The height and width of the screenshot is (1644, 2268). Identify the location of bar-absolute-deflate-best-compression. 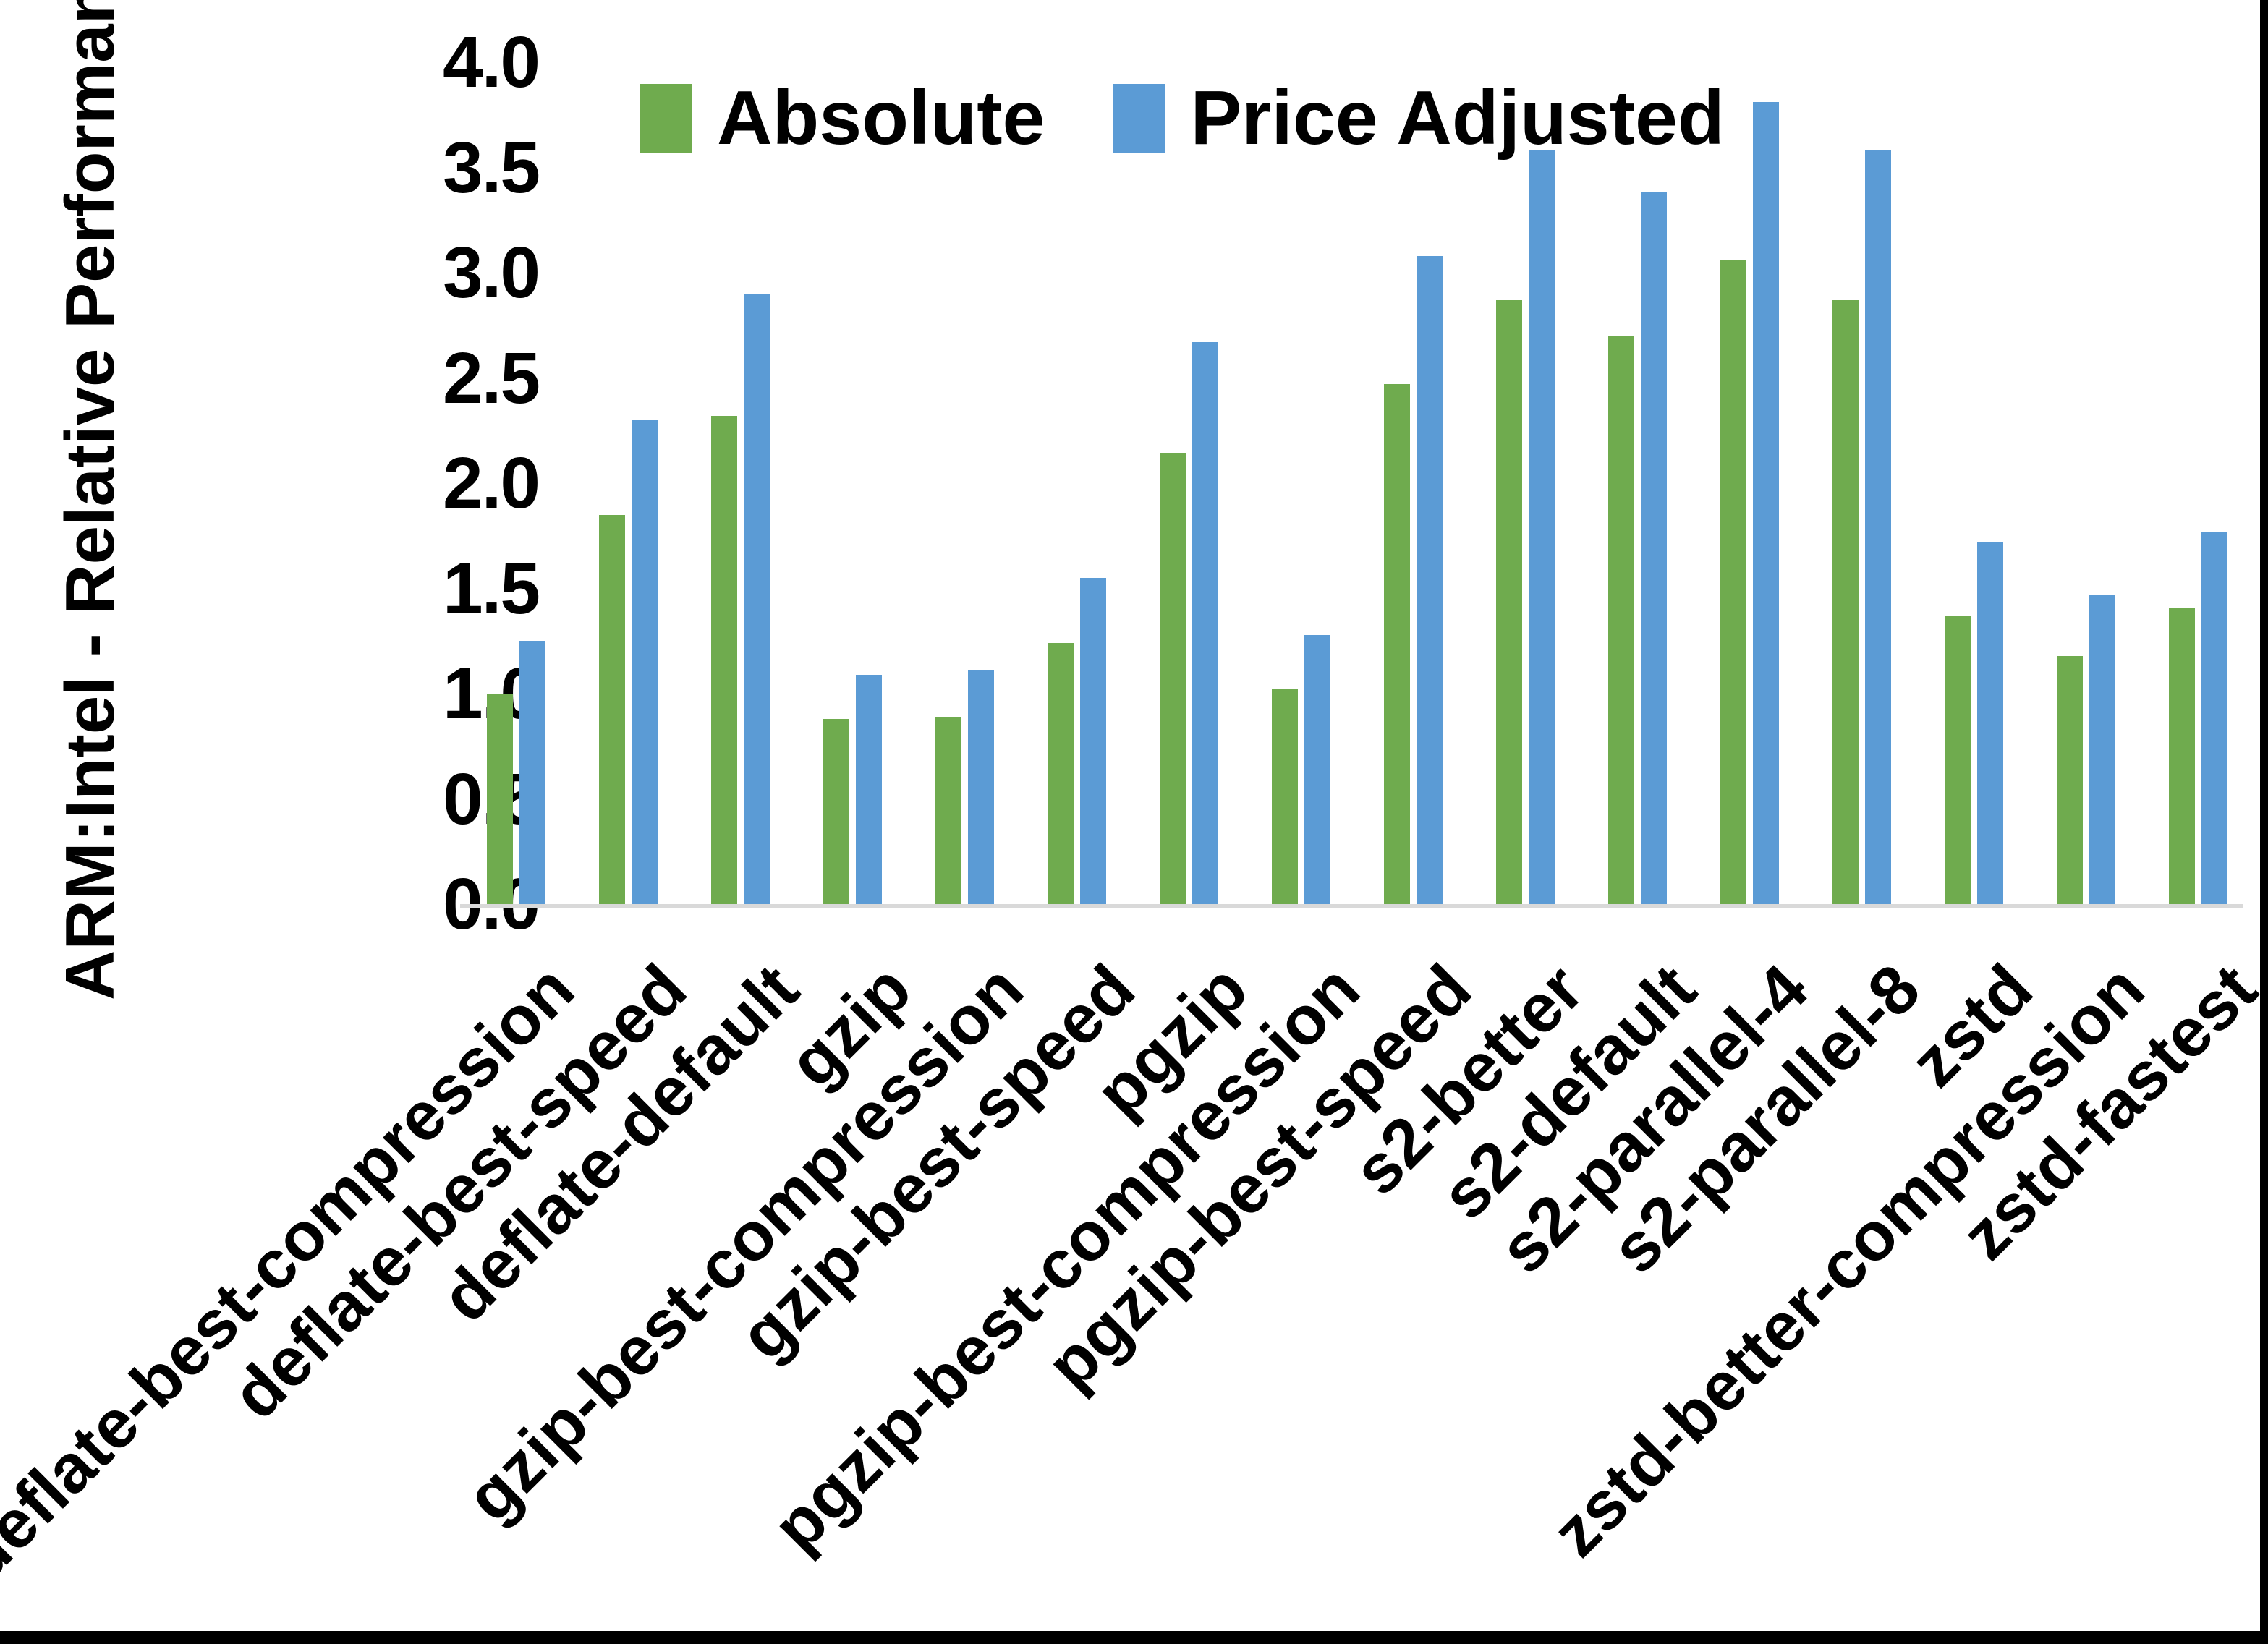
(500, 799).